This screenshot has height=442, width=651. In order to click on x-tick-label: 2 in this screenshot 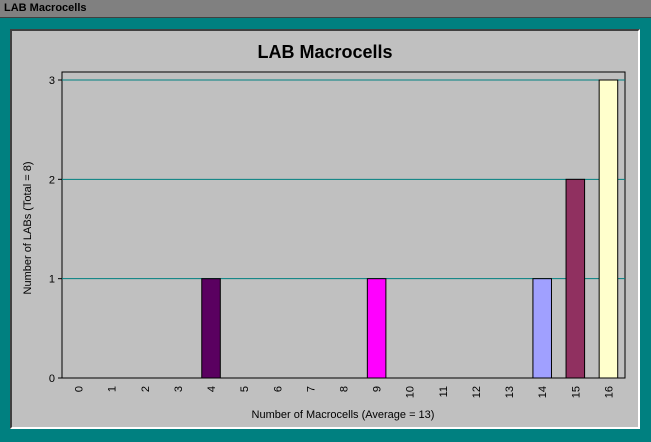, I will do `click(146, 389)`.